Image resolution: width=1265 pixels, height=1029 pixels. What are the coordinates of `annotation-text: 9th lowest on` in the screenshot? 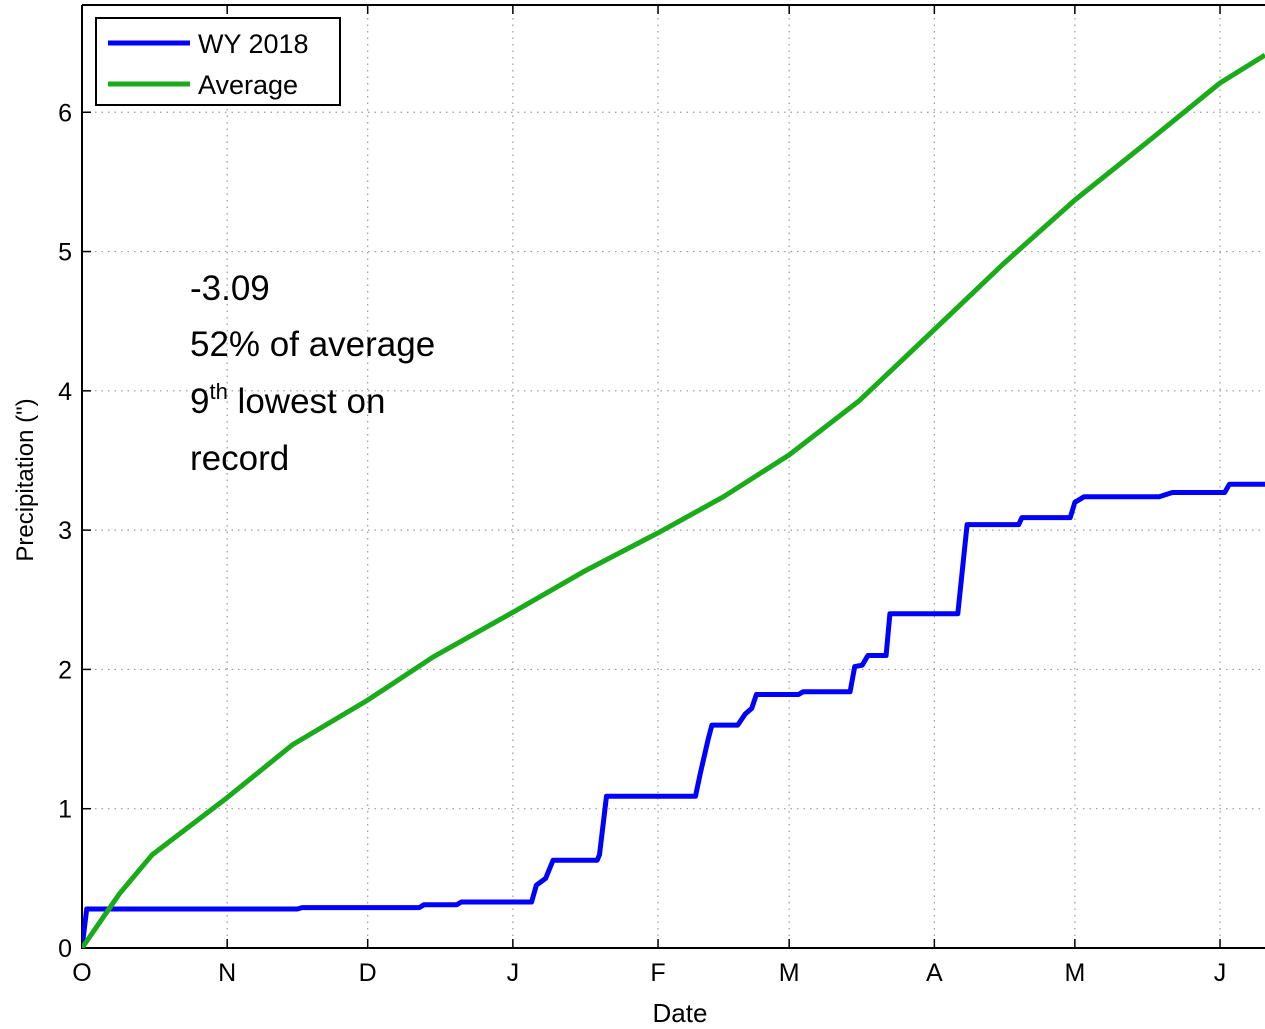 It's located at (287, 400).